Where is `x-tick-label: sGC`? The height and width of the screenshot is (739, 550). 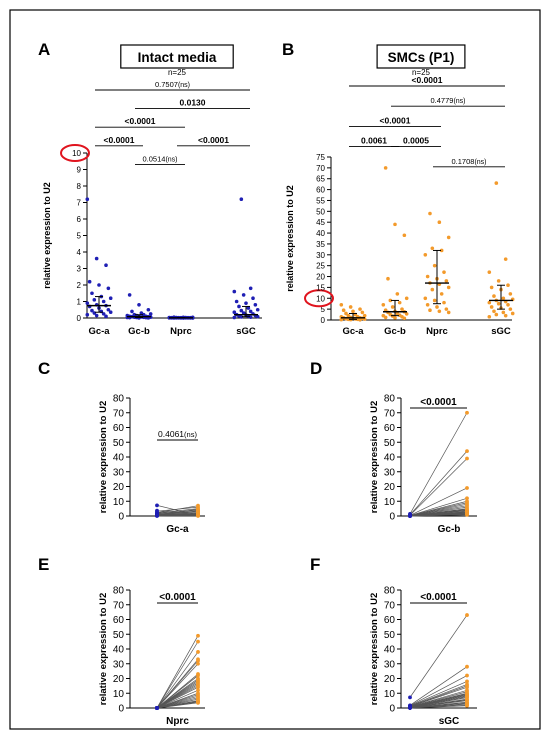
x-tick-label: sGC is located at coordinates (246, 331).